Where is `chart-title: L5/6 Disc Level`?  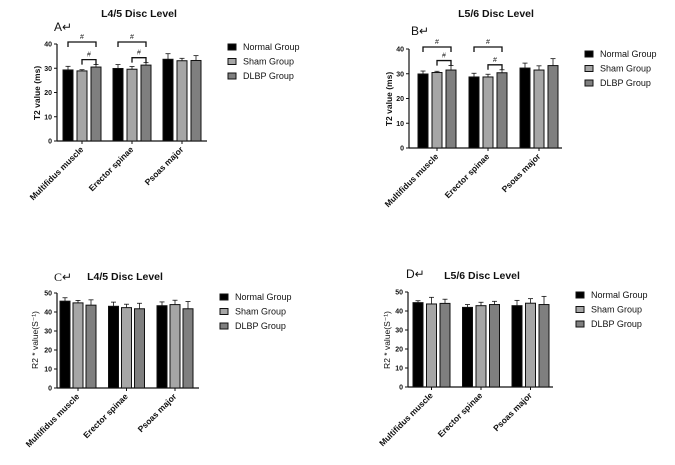
chart-title: L5/6 Disc Level is located at coordinates (482, 276).